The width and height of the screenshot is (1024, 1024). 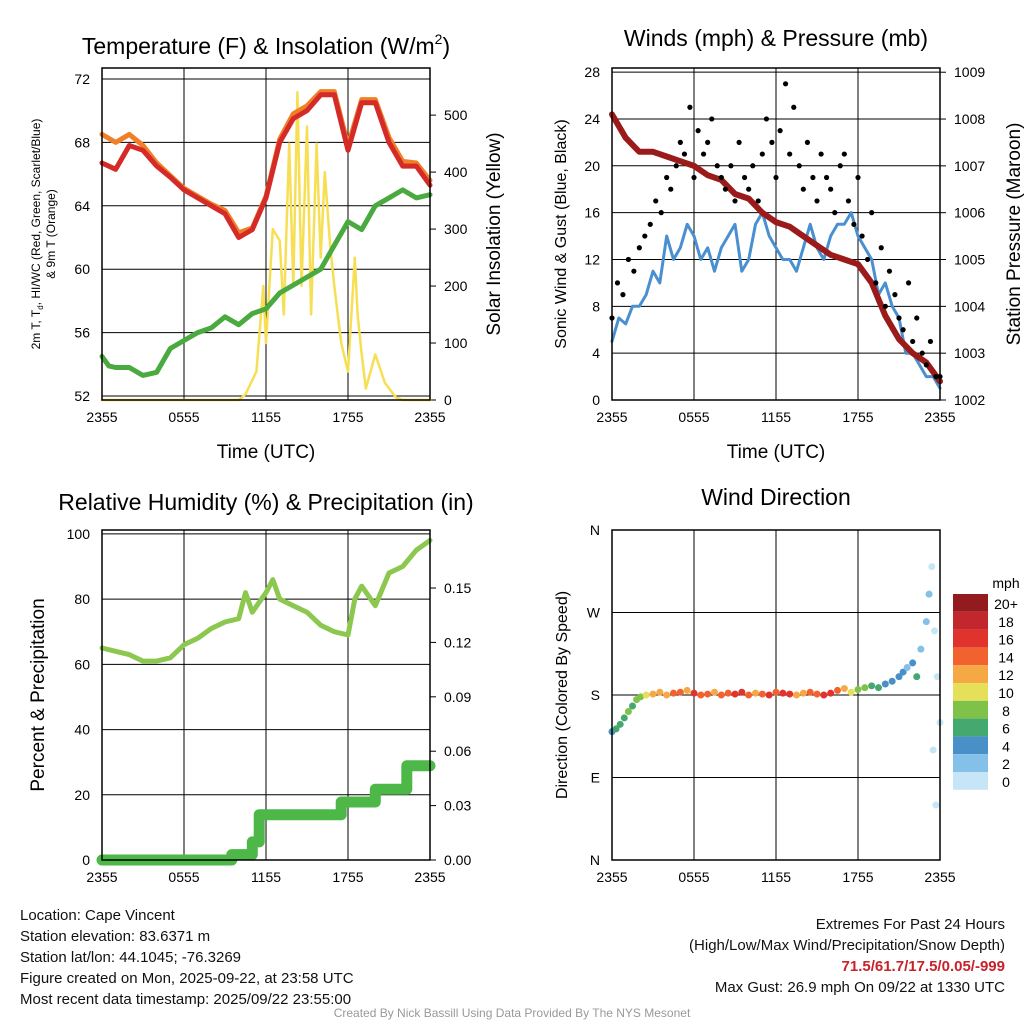 I want to click on legend-label: 14, so click(x=1006, y=657).